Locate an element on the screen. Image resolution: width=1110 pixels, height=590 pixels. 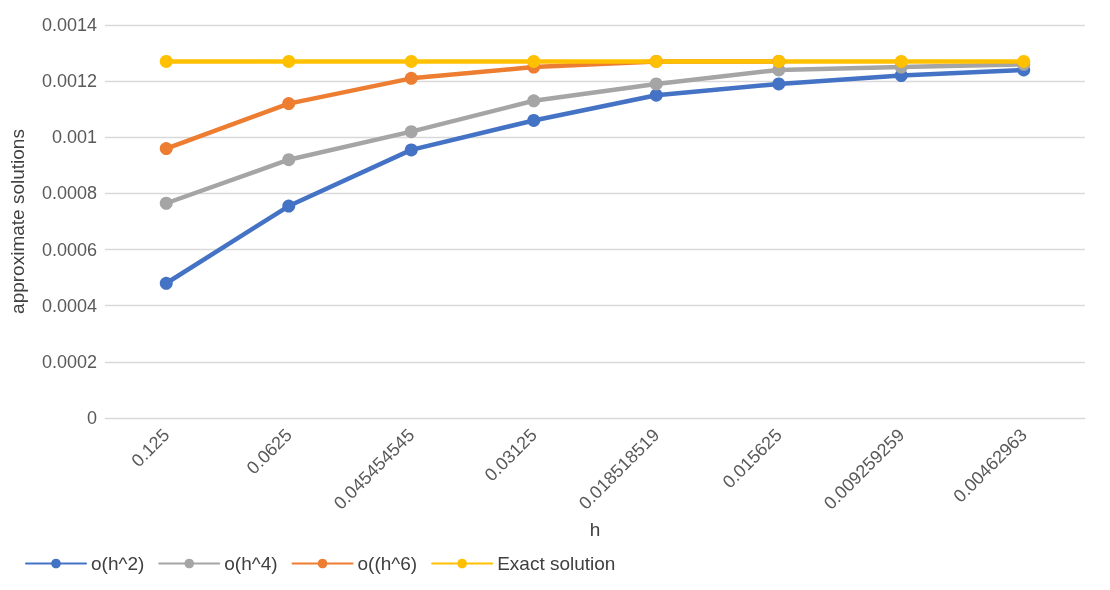
y-tick-label: 0.0004 is located at coordinates (69, 305).